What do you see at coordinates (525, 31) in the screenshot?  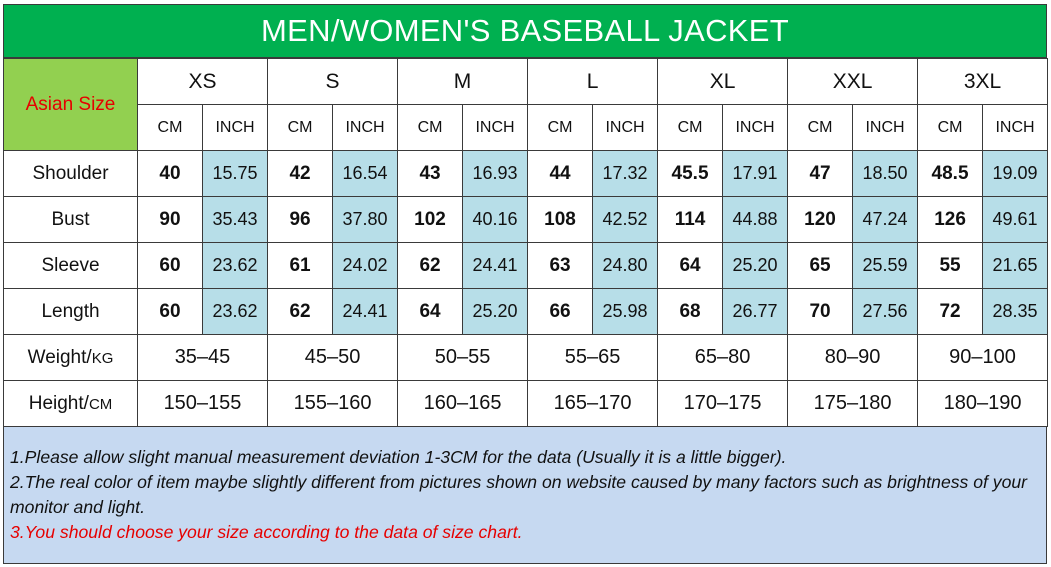 I see `chart-title: MEN/WOMEN'S BASEBALL JACKET` at bounding box center [525, 31].